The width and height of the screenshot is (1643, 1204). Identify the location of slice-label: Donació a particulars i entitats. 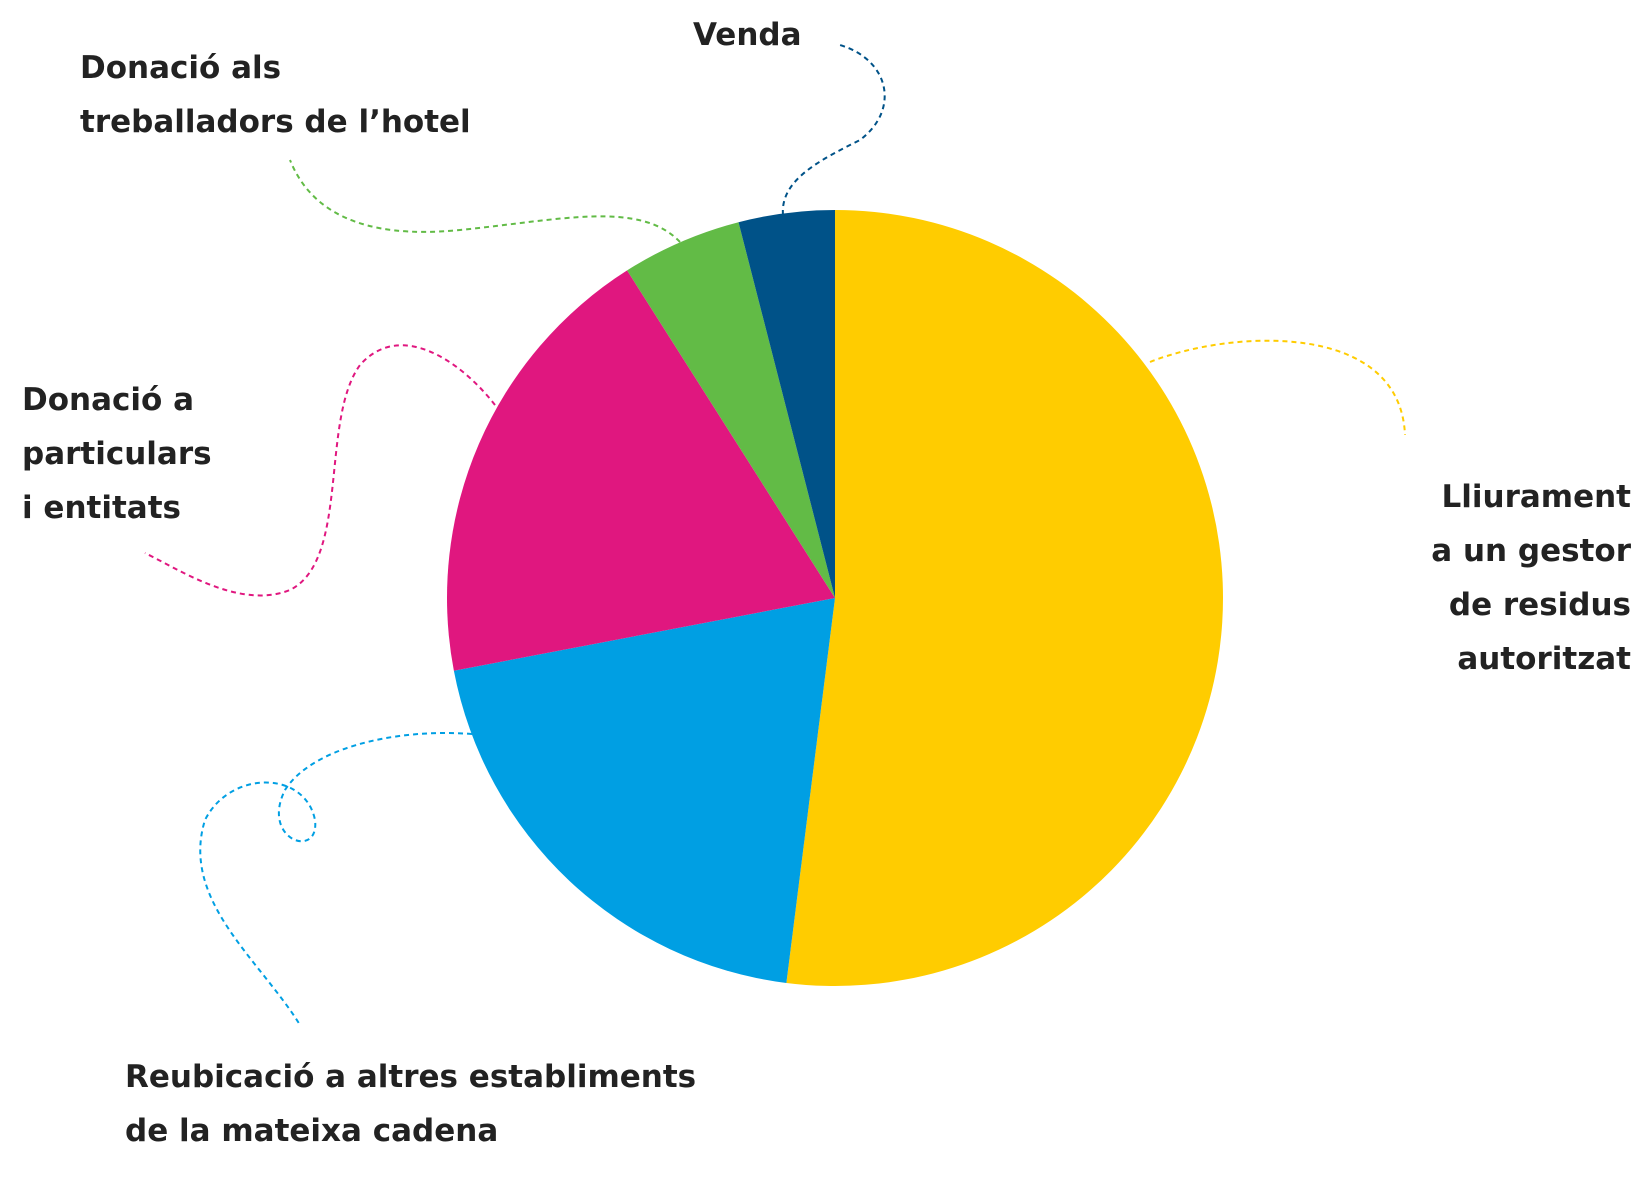
(117, 454).